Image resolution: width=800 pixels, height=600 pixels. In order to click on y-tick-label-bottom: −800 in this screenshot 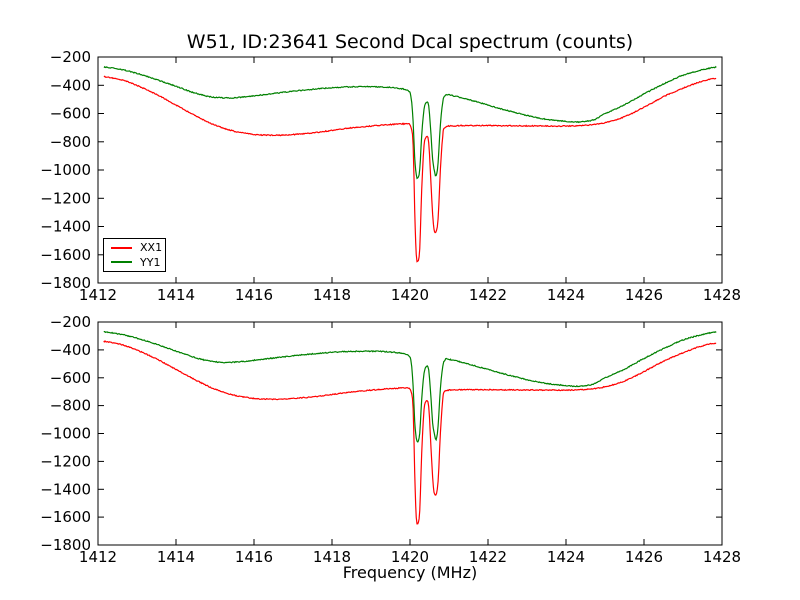, I will do `click(70, 406)`.